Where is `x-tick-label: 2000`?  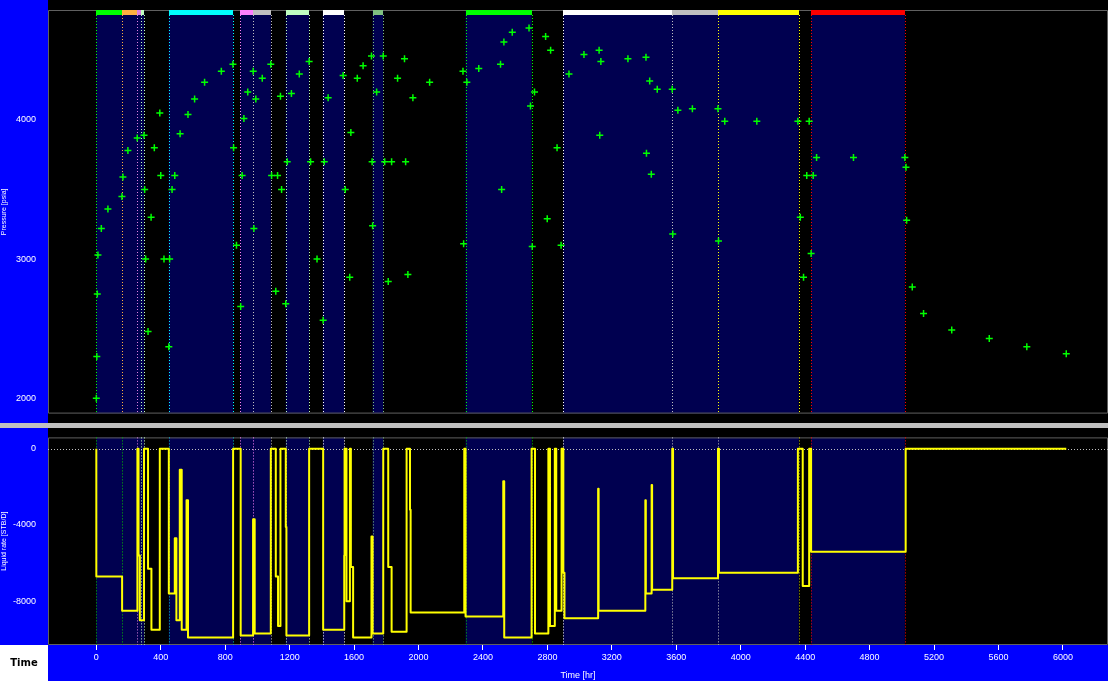 x-tick-label: 2000 is located at coordinates (418, 656).